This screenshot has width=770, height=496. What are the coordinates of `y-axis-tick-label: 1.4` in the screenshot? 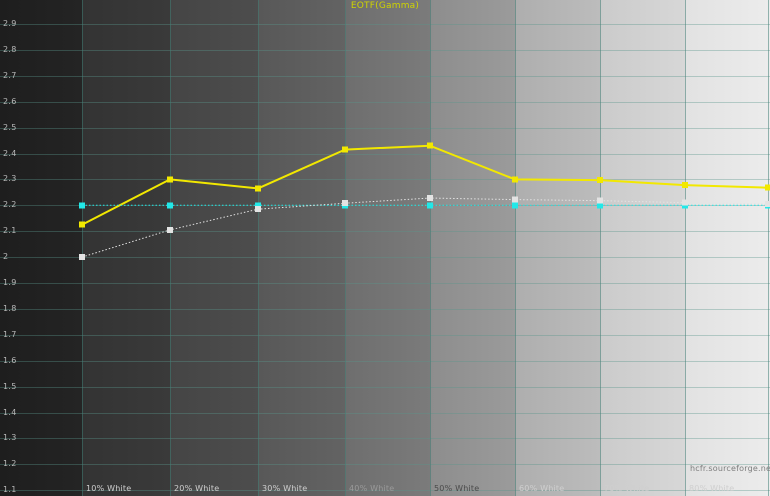 It's located at (10, 412).